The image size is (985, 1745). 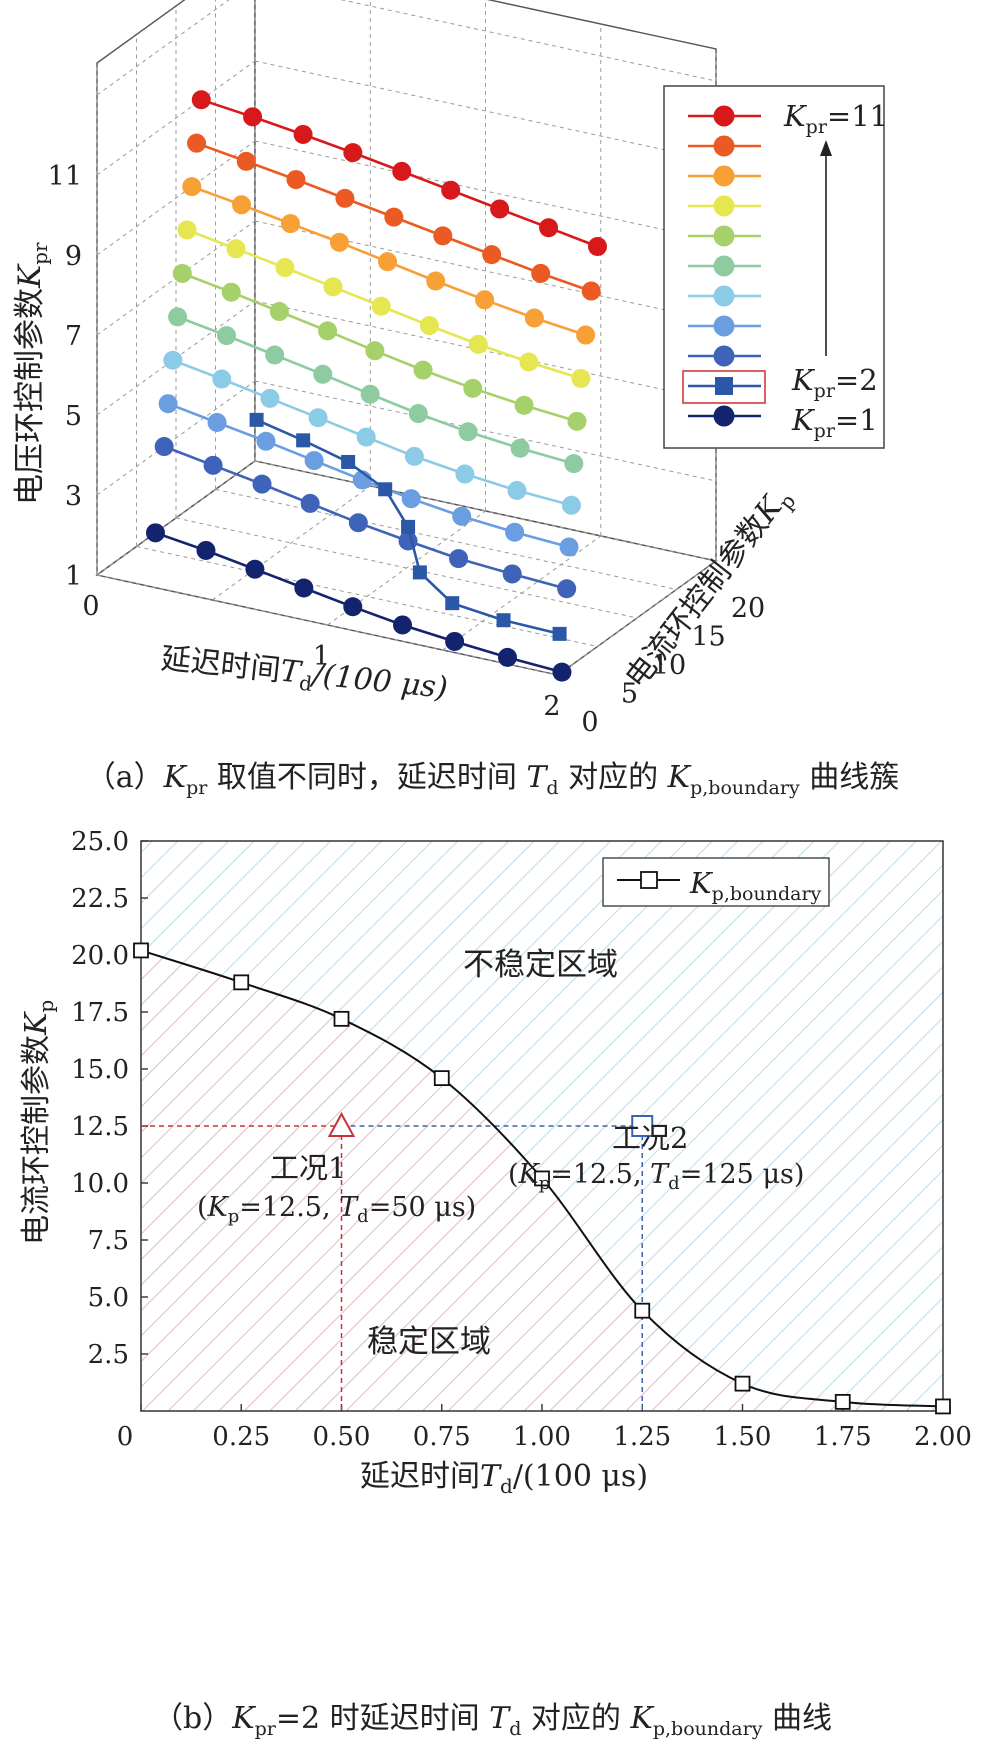 I want to click on chart-a-z-tick-label: 11, so click(x=65, y=176).